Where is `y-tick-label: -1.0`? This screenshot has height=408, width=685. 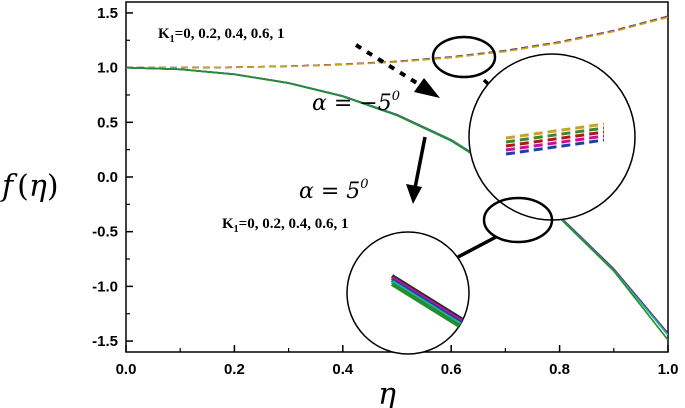
y-tick-label: -1.0 is located at coordinates (105, 286).